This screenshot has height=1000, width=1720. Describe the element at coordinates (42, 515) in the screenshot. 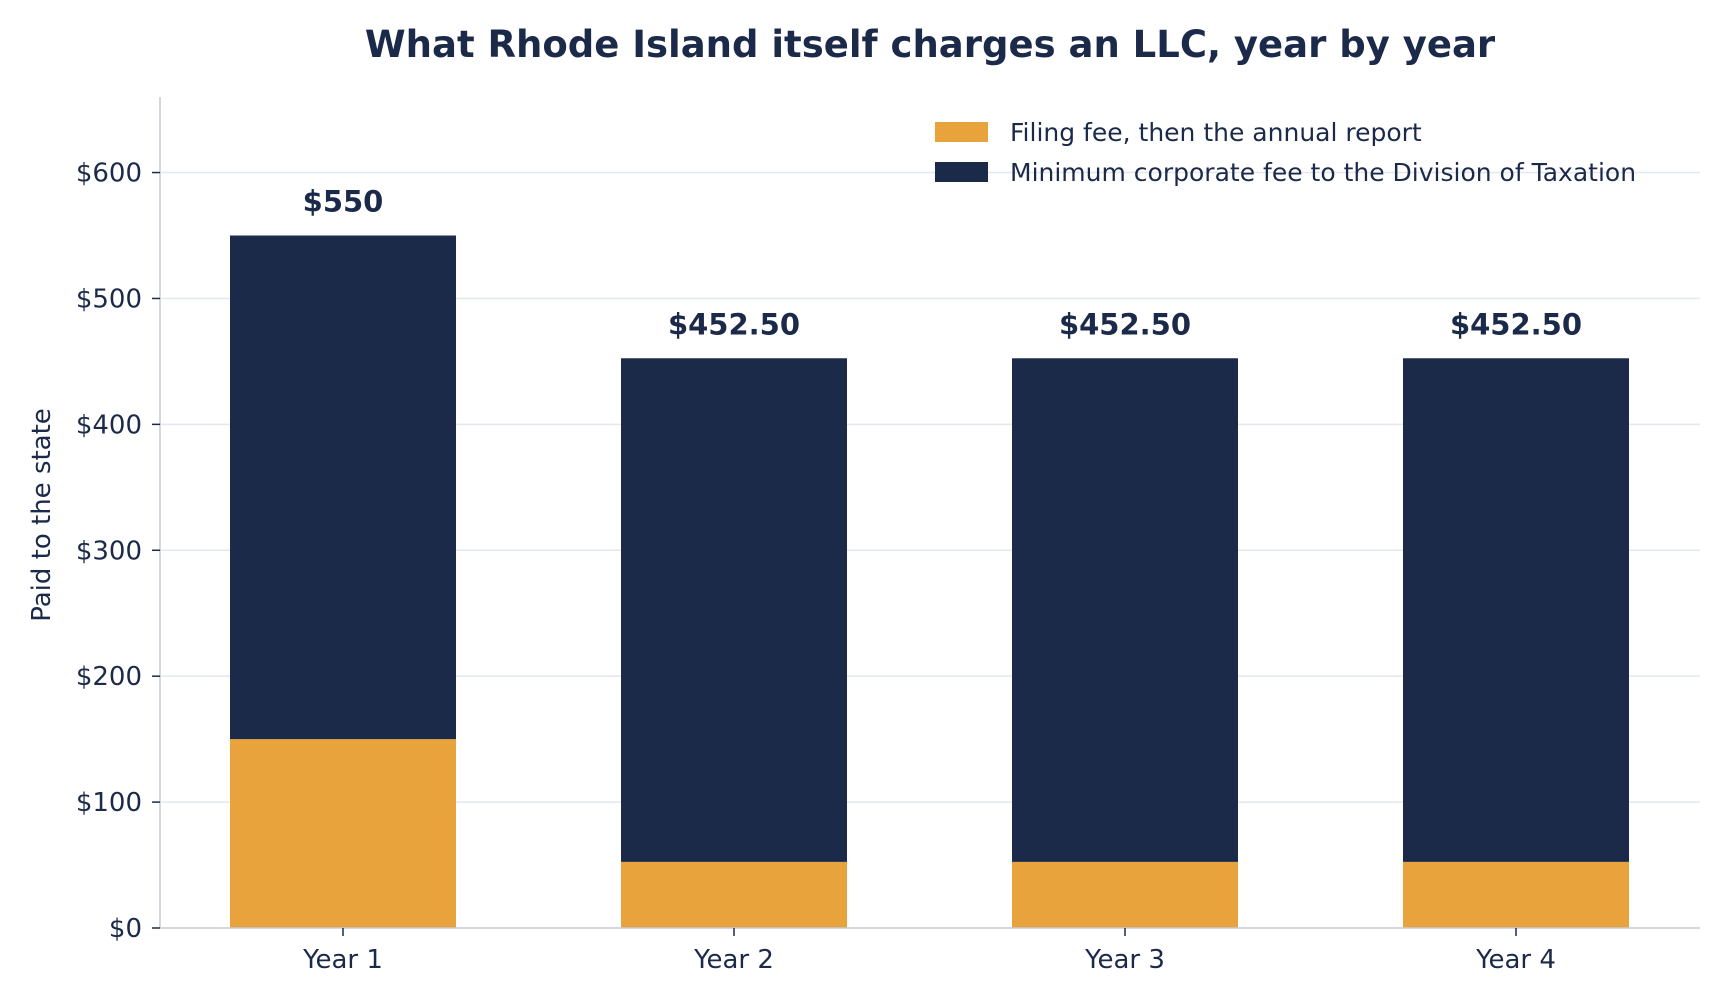

I see `y-axis-label: Paid to the state` at that location.